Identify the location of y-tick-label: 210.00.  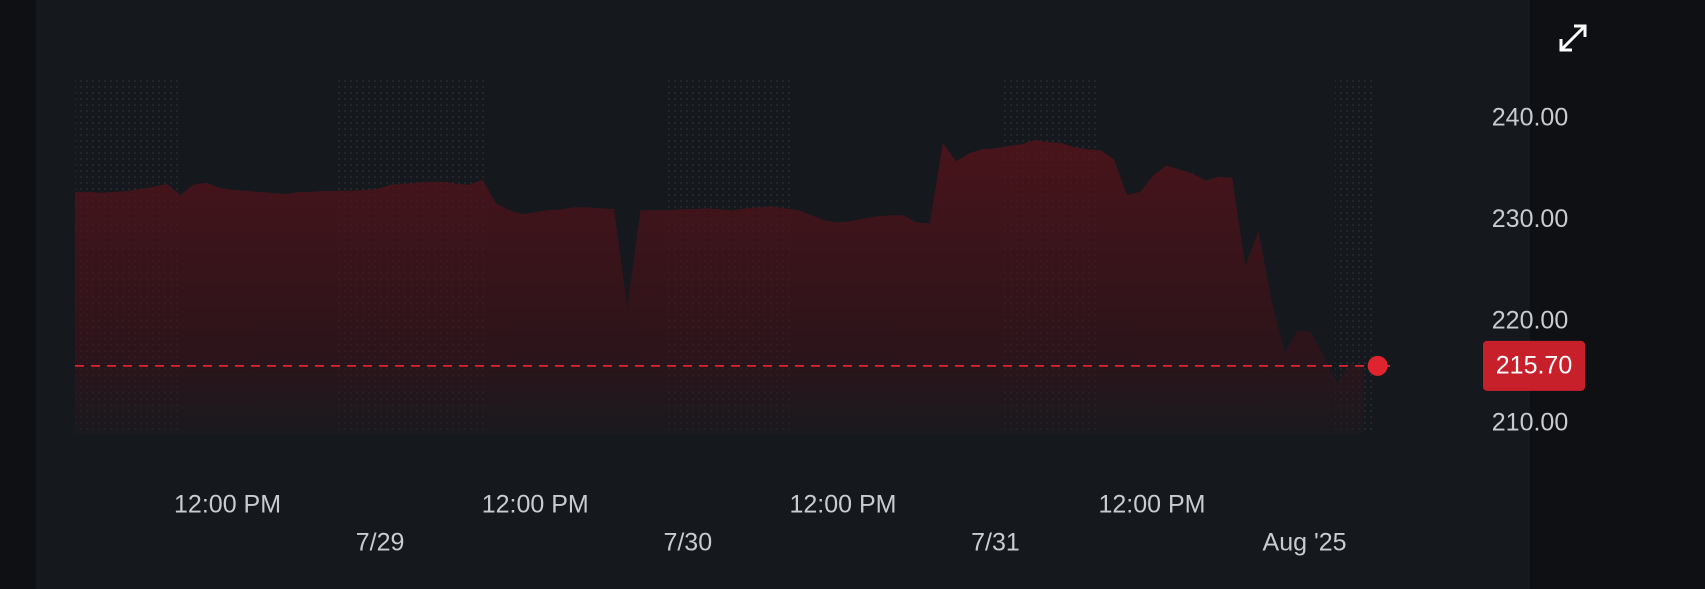
(1530, 422).